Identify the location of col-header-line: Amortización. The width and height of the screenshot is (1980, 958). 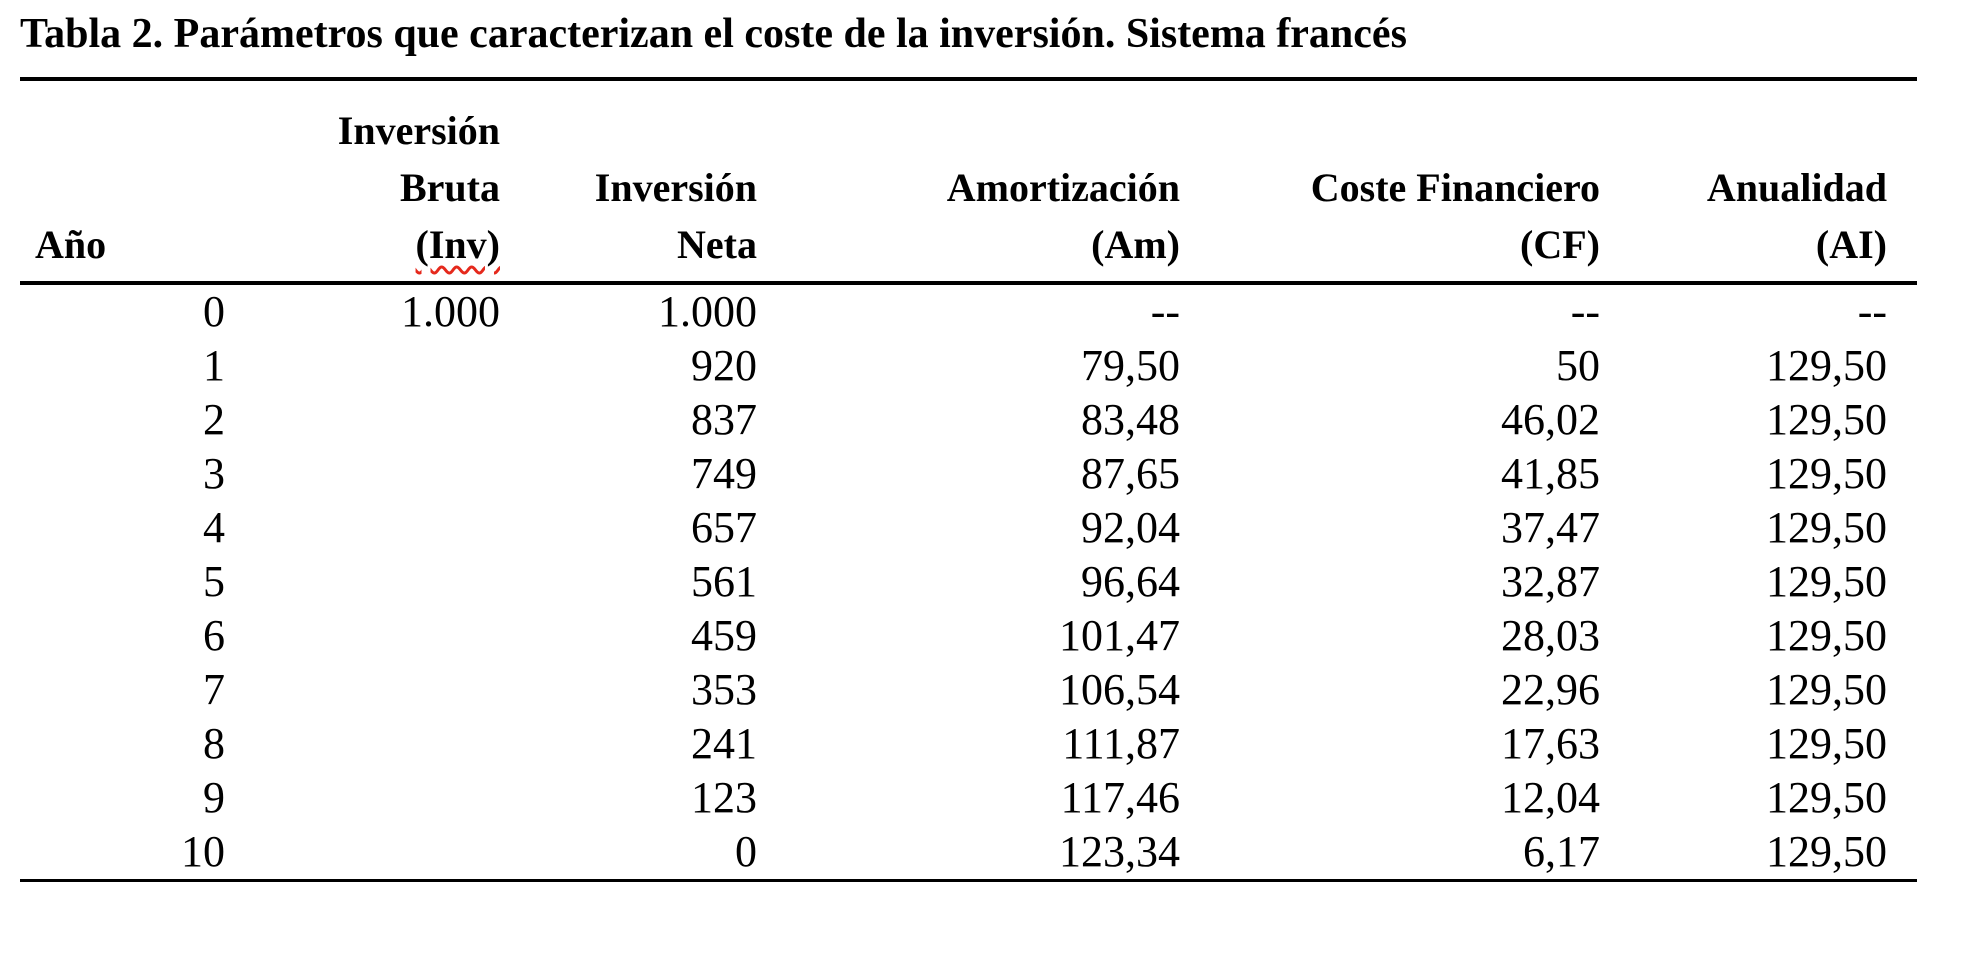
(1063, 188).